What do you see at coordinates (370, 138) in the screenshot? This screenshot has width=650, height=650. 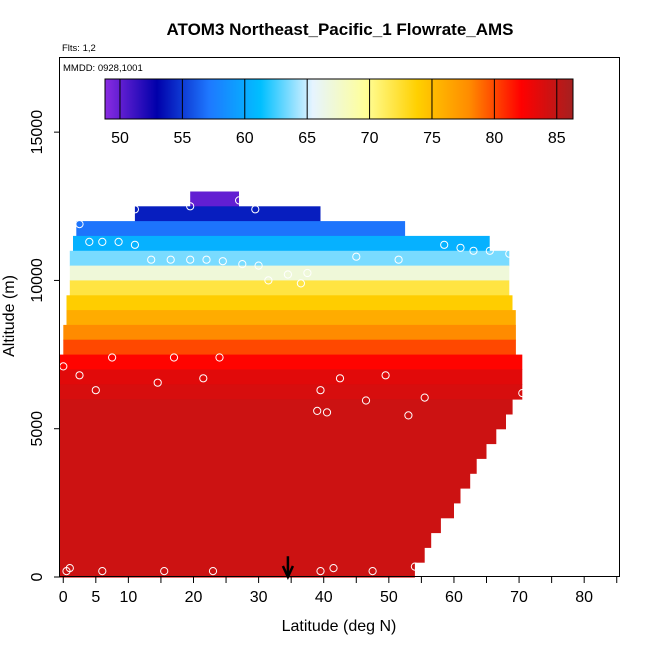 I see `colorbar-label-70: 70` at bounding box center [370, 138].